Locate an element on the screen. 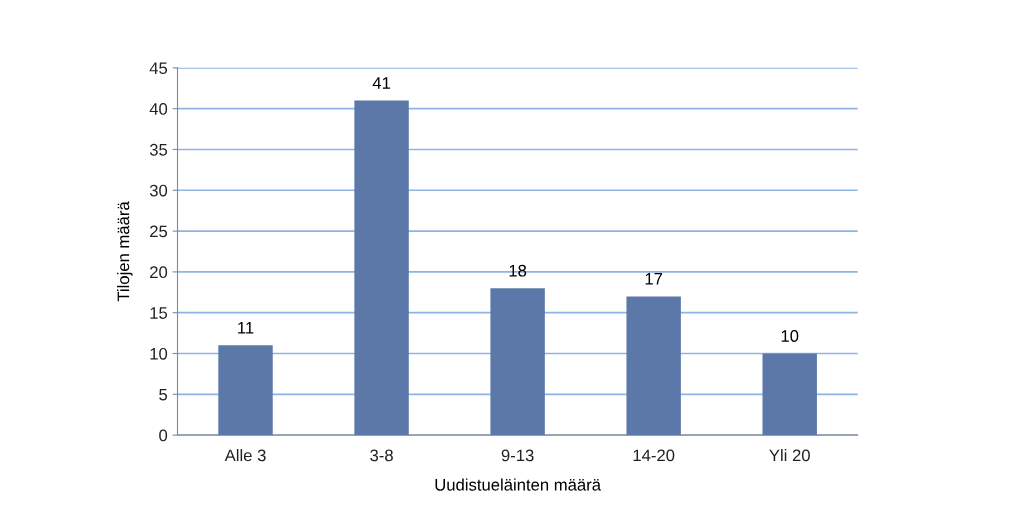  y-tick-label: 10 is located at coordinates (159, 353).